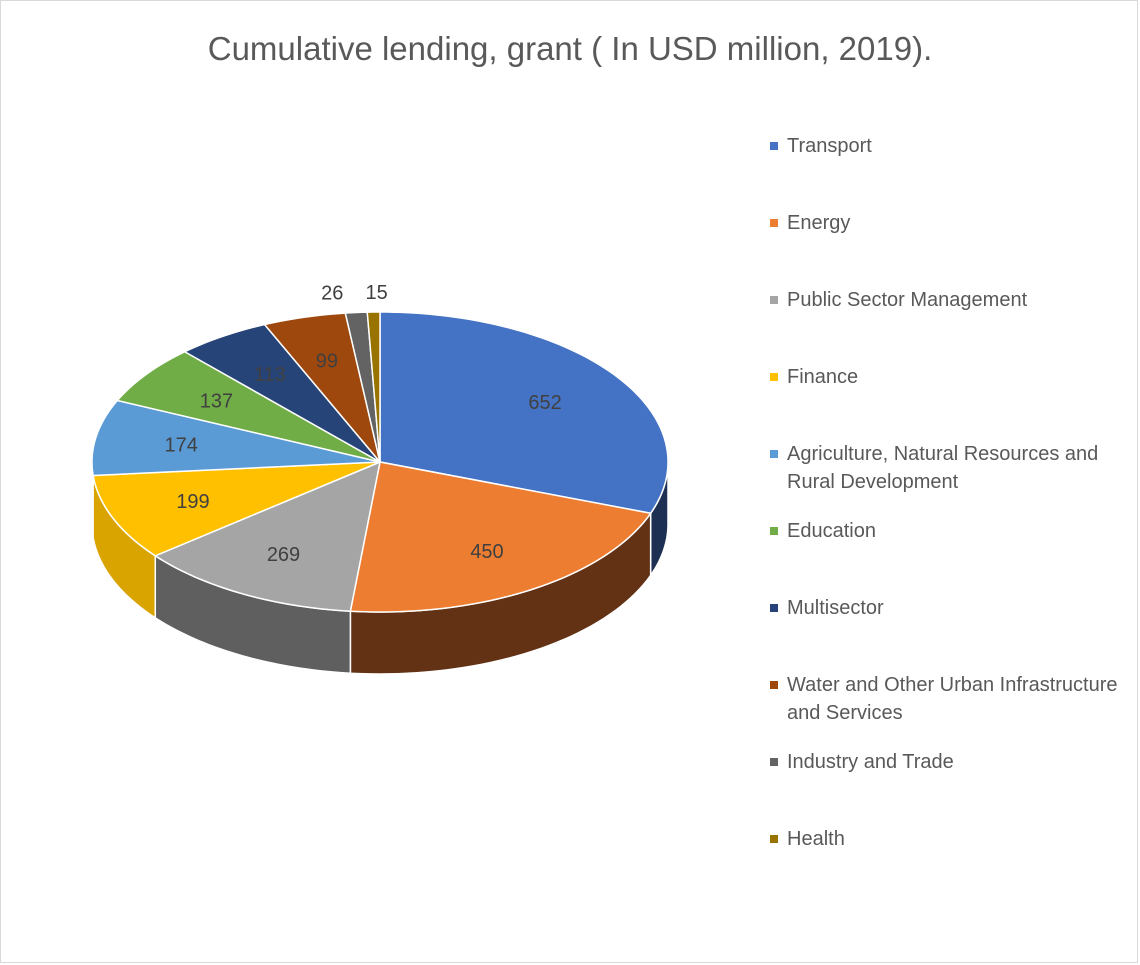 This screenshot has width=1140, height=965. What do you see at coordinates (907, 300) in the screenshot?
I see `legend-label: Public Sector Management` at bounding box center [907, 300].